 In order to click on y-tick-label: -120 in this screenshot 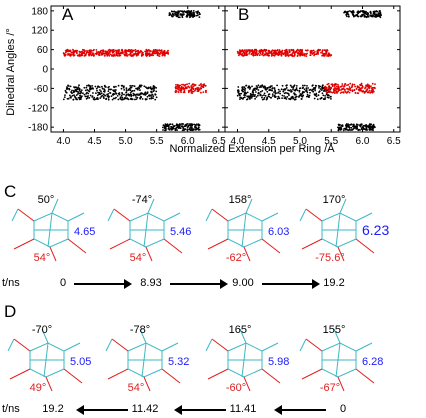, I will do `click(38, 108)`.